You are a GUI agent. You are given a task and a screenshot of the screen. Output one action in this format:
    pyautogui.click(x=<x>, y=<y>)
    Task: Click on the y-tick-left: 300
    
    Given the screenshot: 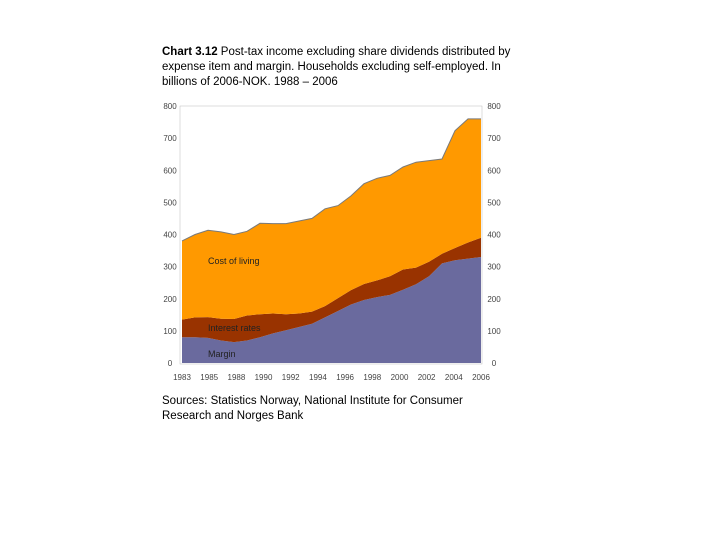 What is the action you would take?
    pyautogui.click(x=170, y=267)
    